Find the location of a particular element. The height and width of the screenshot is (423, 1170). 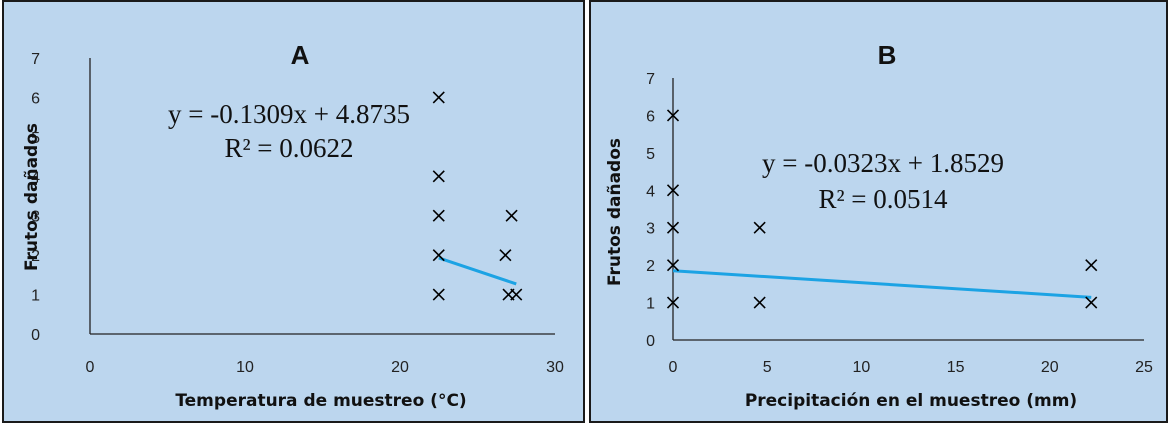

chart-b-trendline is located at coordinates (882, 284).